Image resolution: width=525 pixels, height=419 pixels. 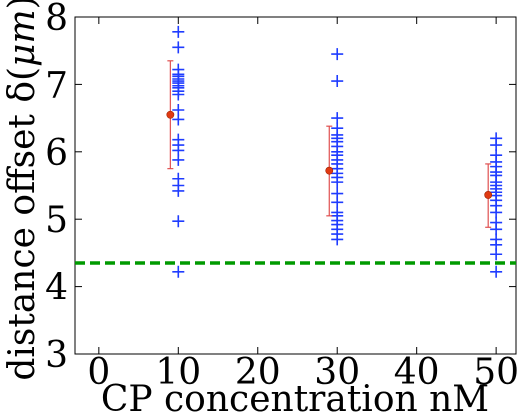 What do you see at coordinates (56, 85) in the screenshot?
I see `y-tick-label: 7` at bounding box center [56, 85].